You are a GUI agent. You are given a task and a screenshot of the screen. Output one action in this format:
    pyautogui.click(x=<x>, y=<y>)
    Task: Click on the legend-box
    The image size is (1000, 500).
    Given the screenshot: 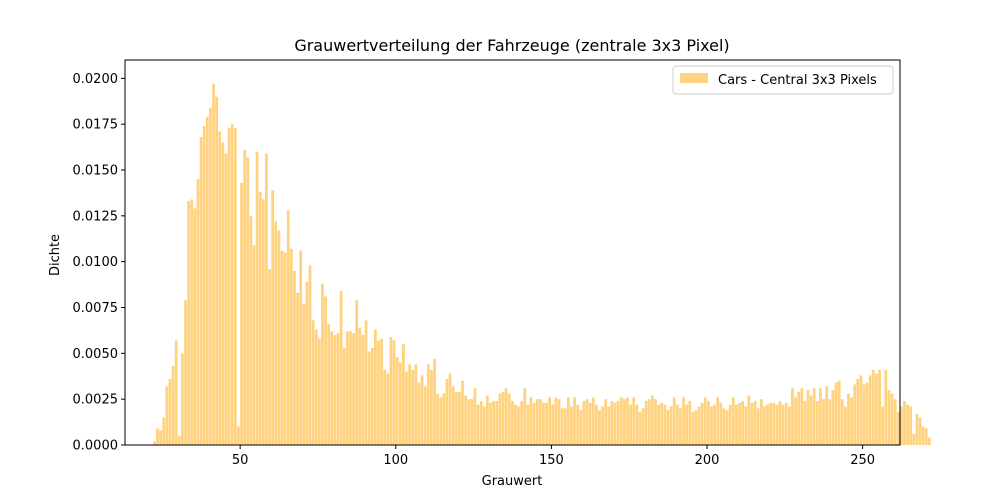 What is the action you would take?
    pyautogui.click(x=783, y=80)
    